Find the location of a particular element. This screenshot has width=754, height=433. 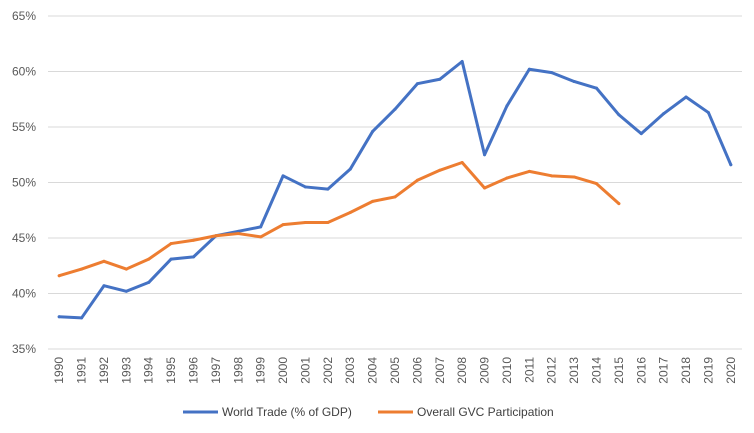

x-tick-label: 2001 is located at coordinates (305, 370).